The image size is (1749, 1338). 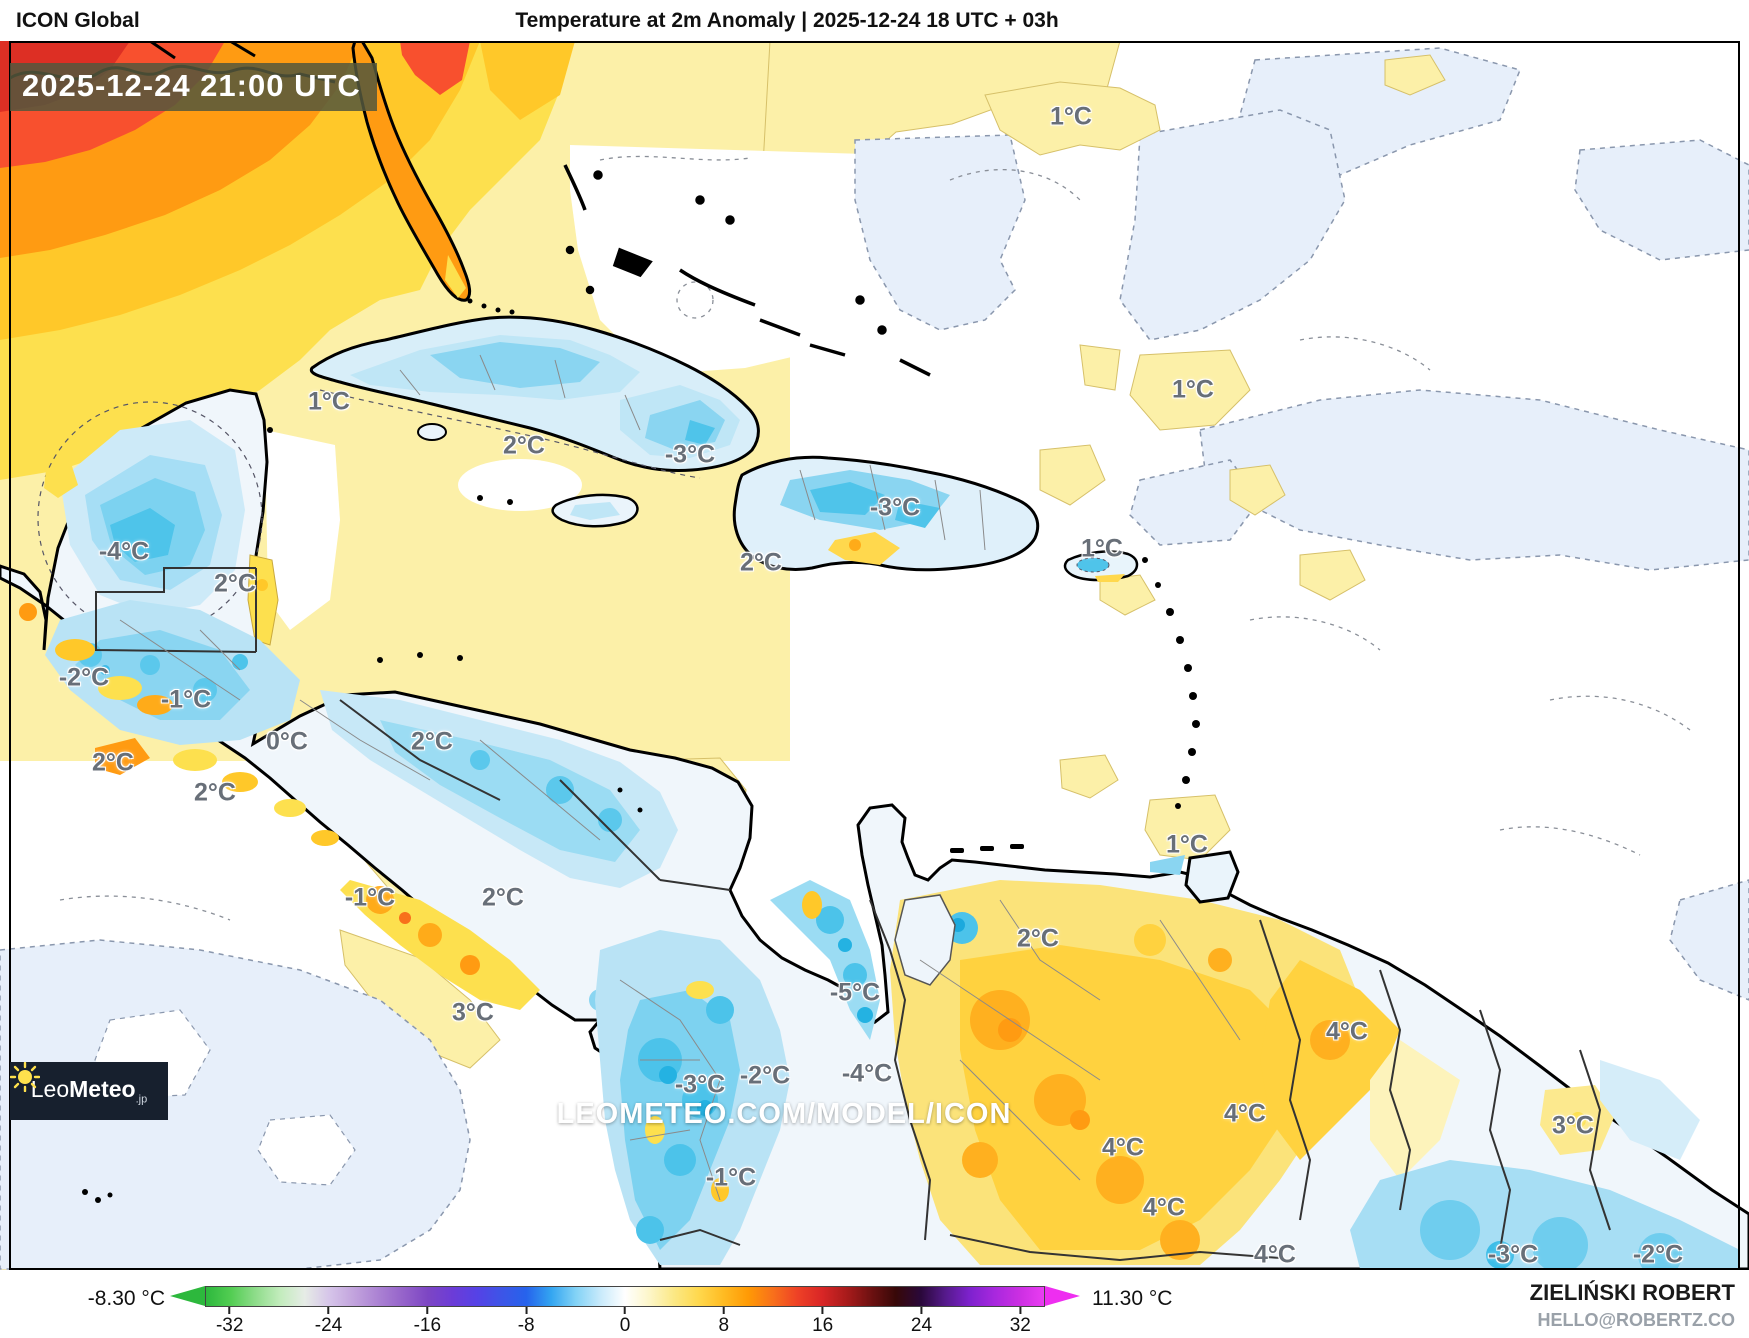 I want to click on trinidad, so click(x=1212, y=877).